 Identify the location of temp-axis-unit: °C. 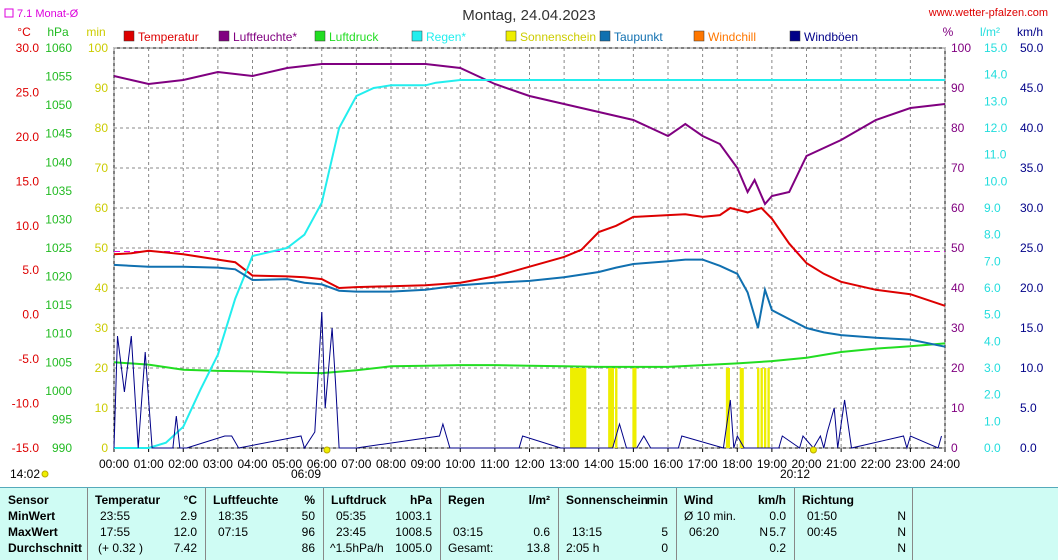
(24, 32).